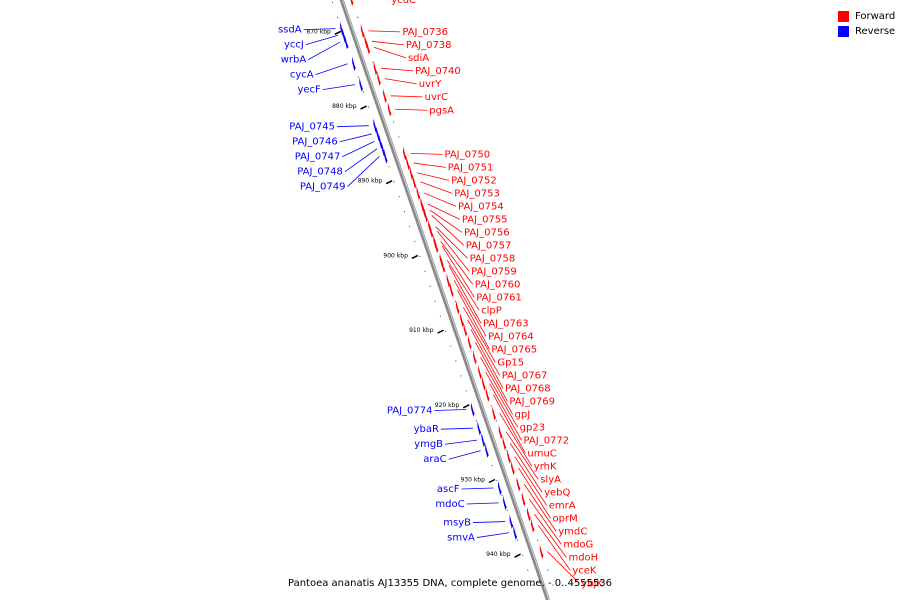 The image size is (900, 600). Describe the element at coordinates (457, 523) in the screenshot. I see `reverse-gene-label: msyB` at that location.